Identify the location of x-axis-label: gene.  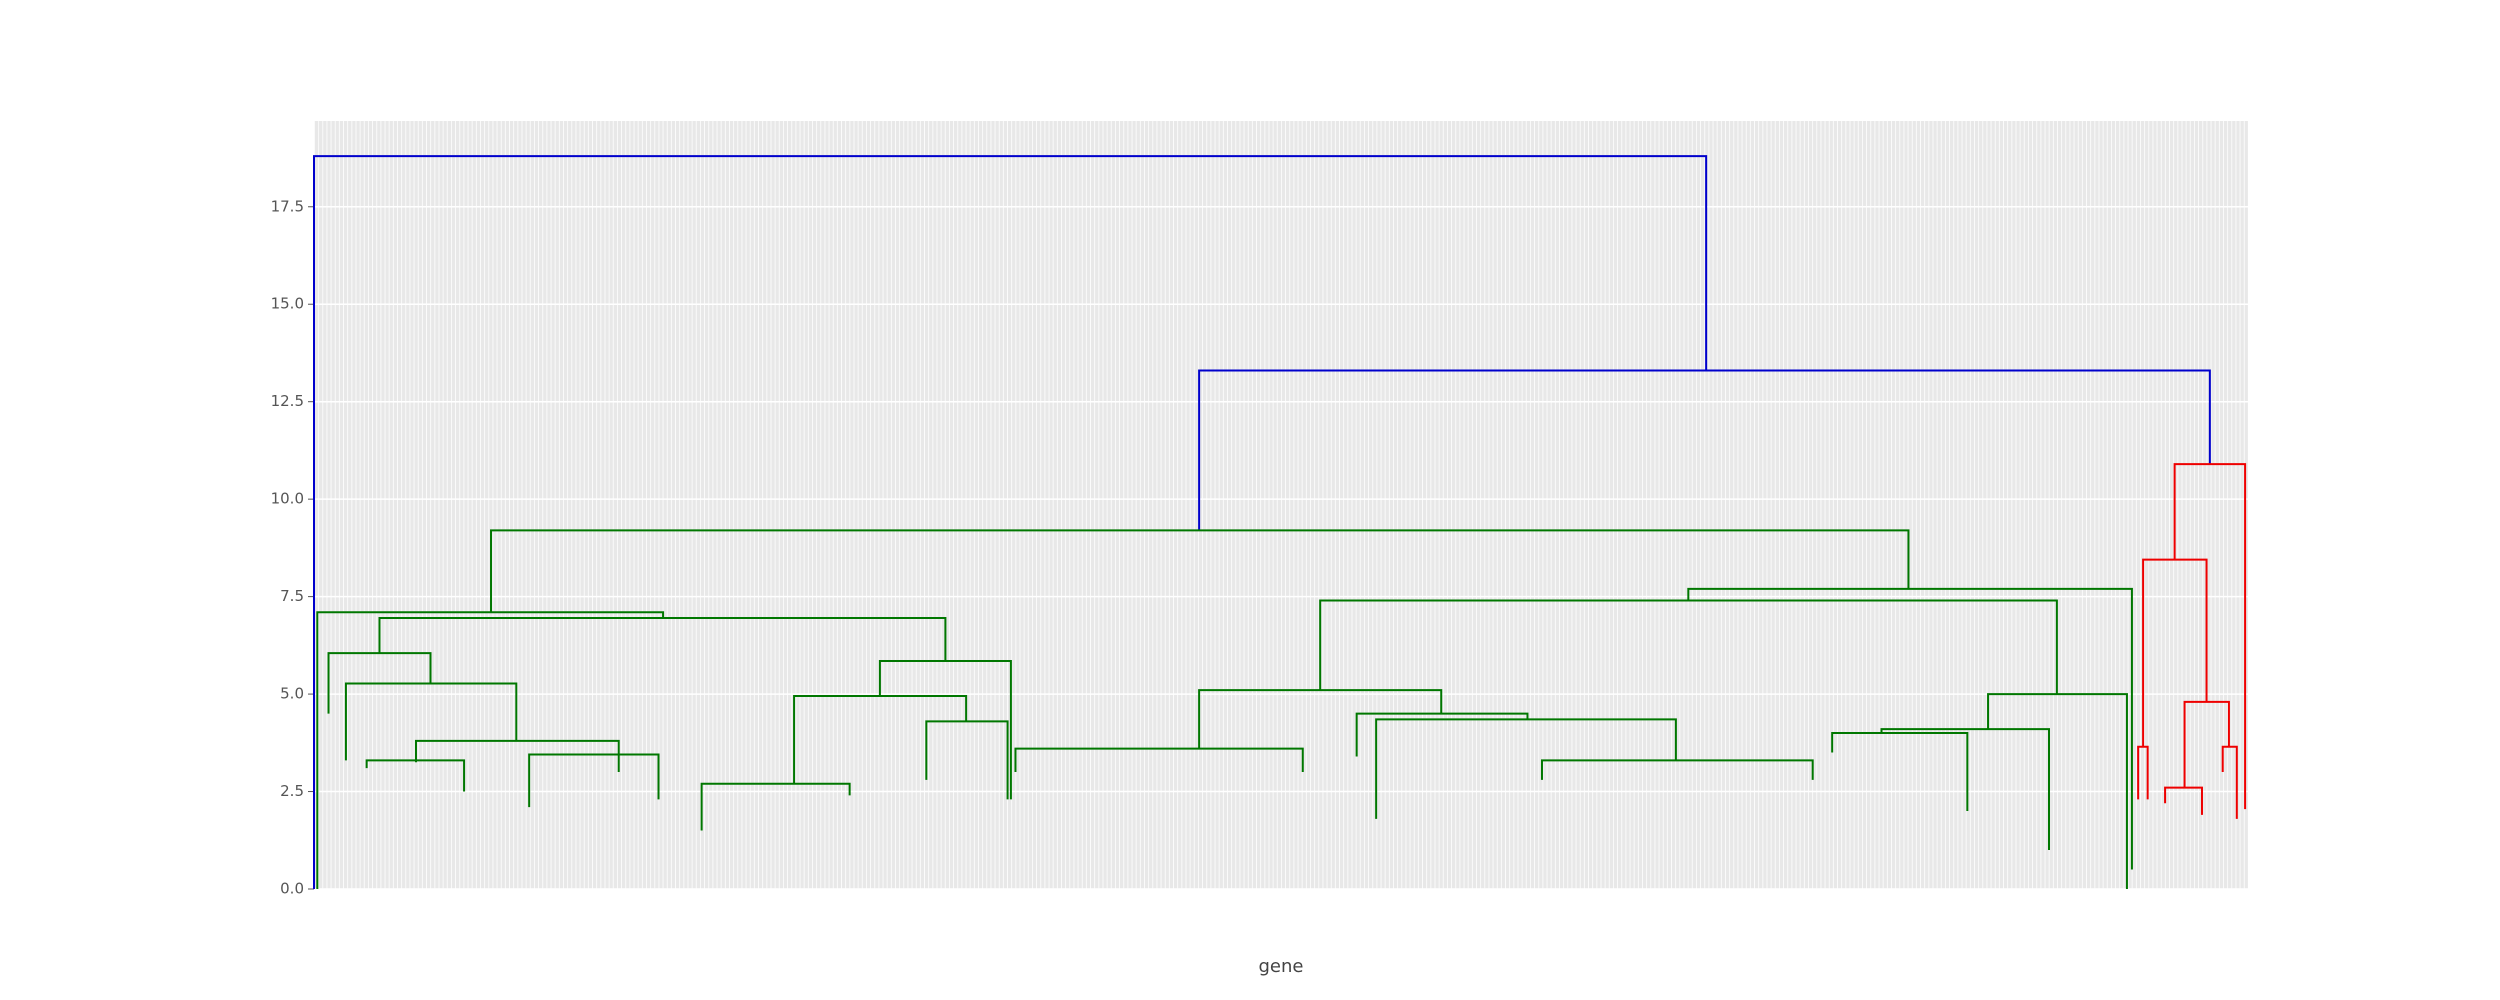
(1281, 966).